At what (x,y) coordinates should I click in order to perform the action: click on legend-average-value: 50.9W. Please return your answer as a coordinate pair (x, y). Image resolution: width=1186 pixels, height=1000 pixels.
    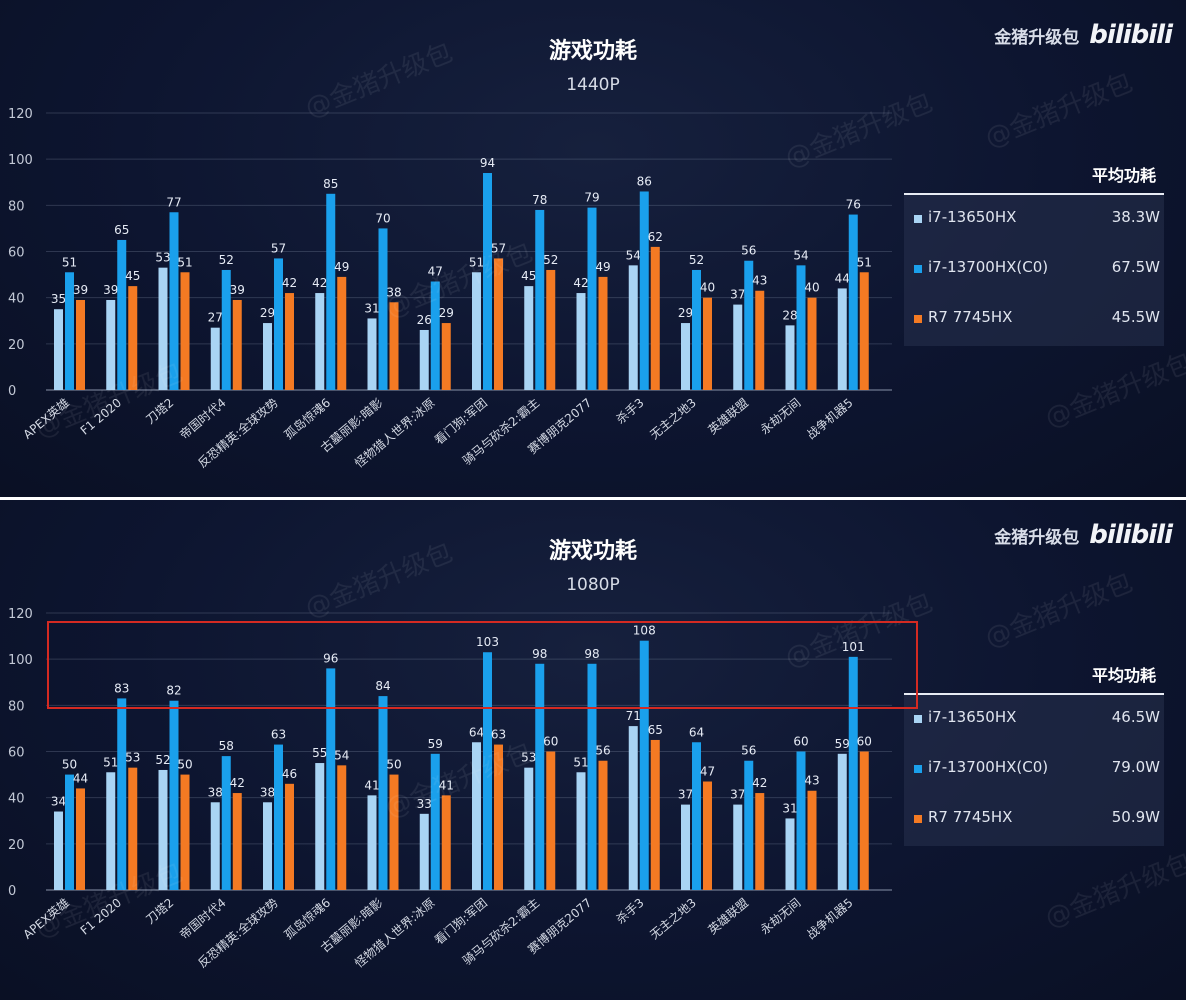
    Looking at the image, I should click on (1135, 817).